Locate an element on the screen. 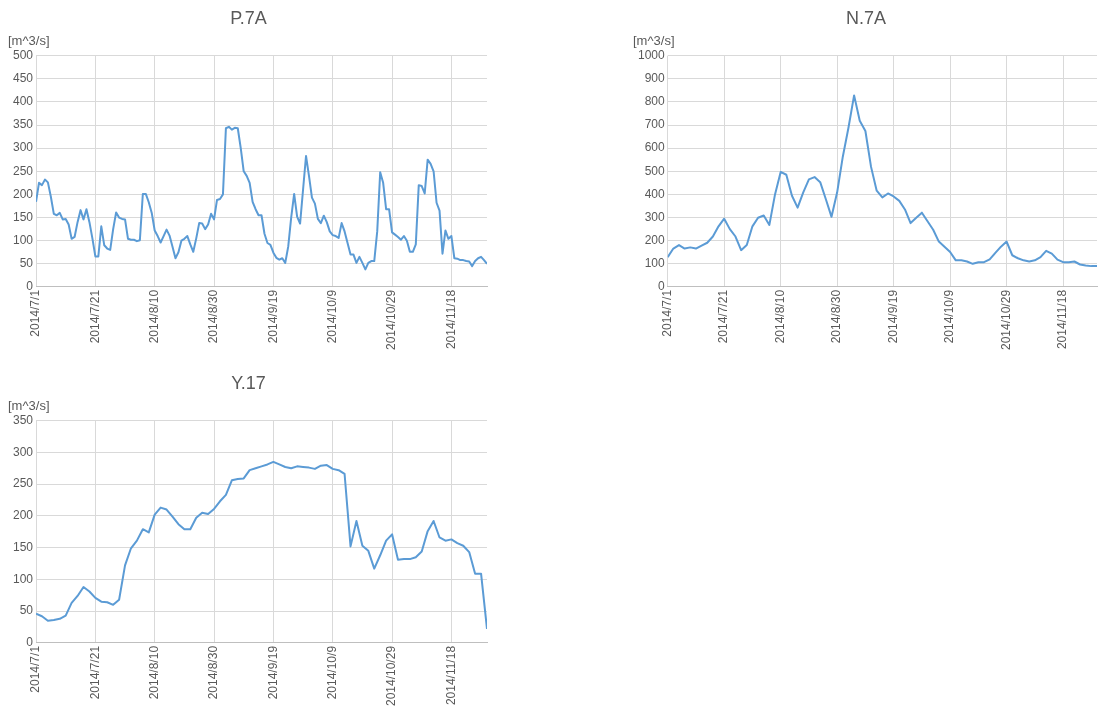 Image resolution: width=1105 pixels, height=711 pixels. y-tick-label: 900 is located at coordinates (655, 78).